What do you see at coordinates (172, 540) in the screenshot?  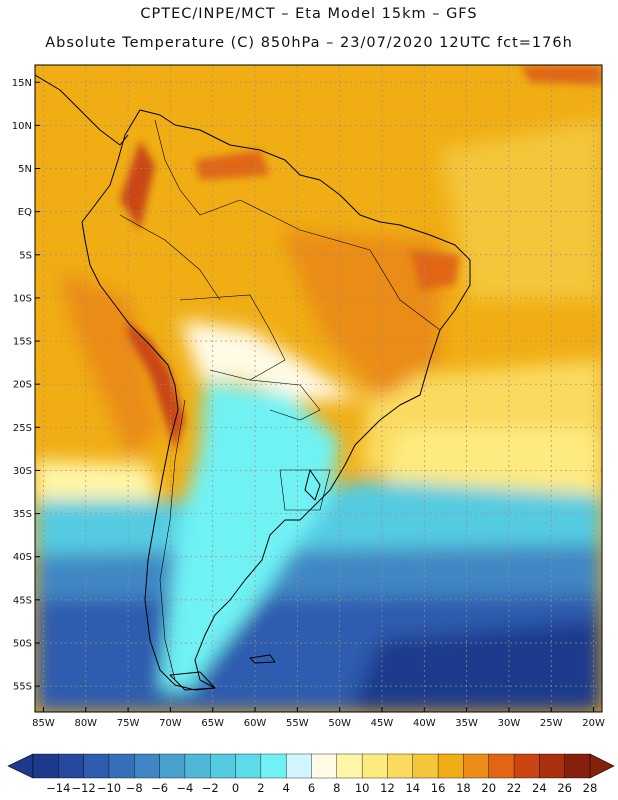 I see `border-argentina-chile` at bounding box center [172, 540].